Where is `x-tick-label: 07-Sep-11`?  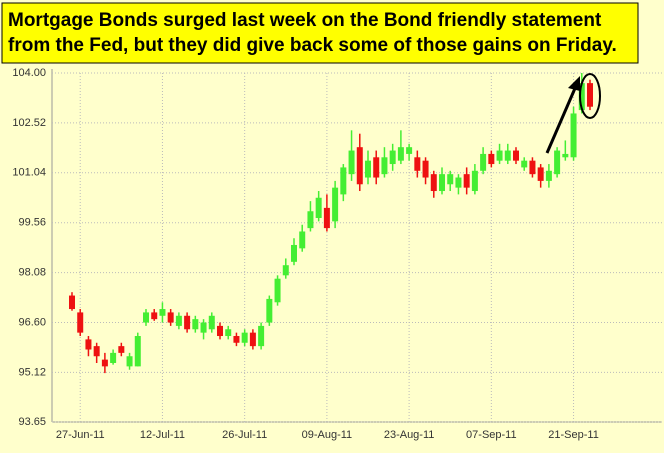 x-tick-label: 07-Sep-11 is located at coordinates (491, 435).